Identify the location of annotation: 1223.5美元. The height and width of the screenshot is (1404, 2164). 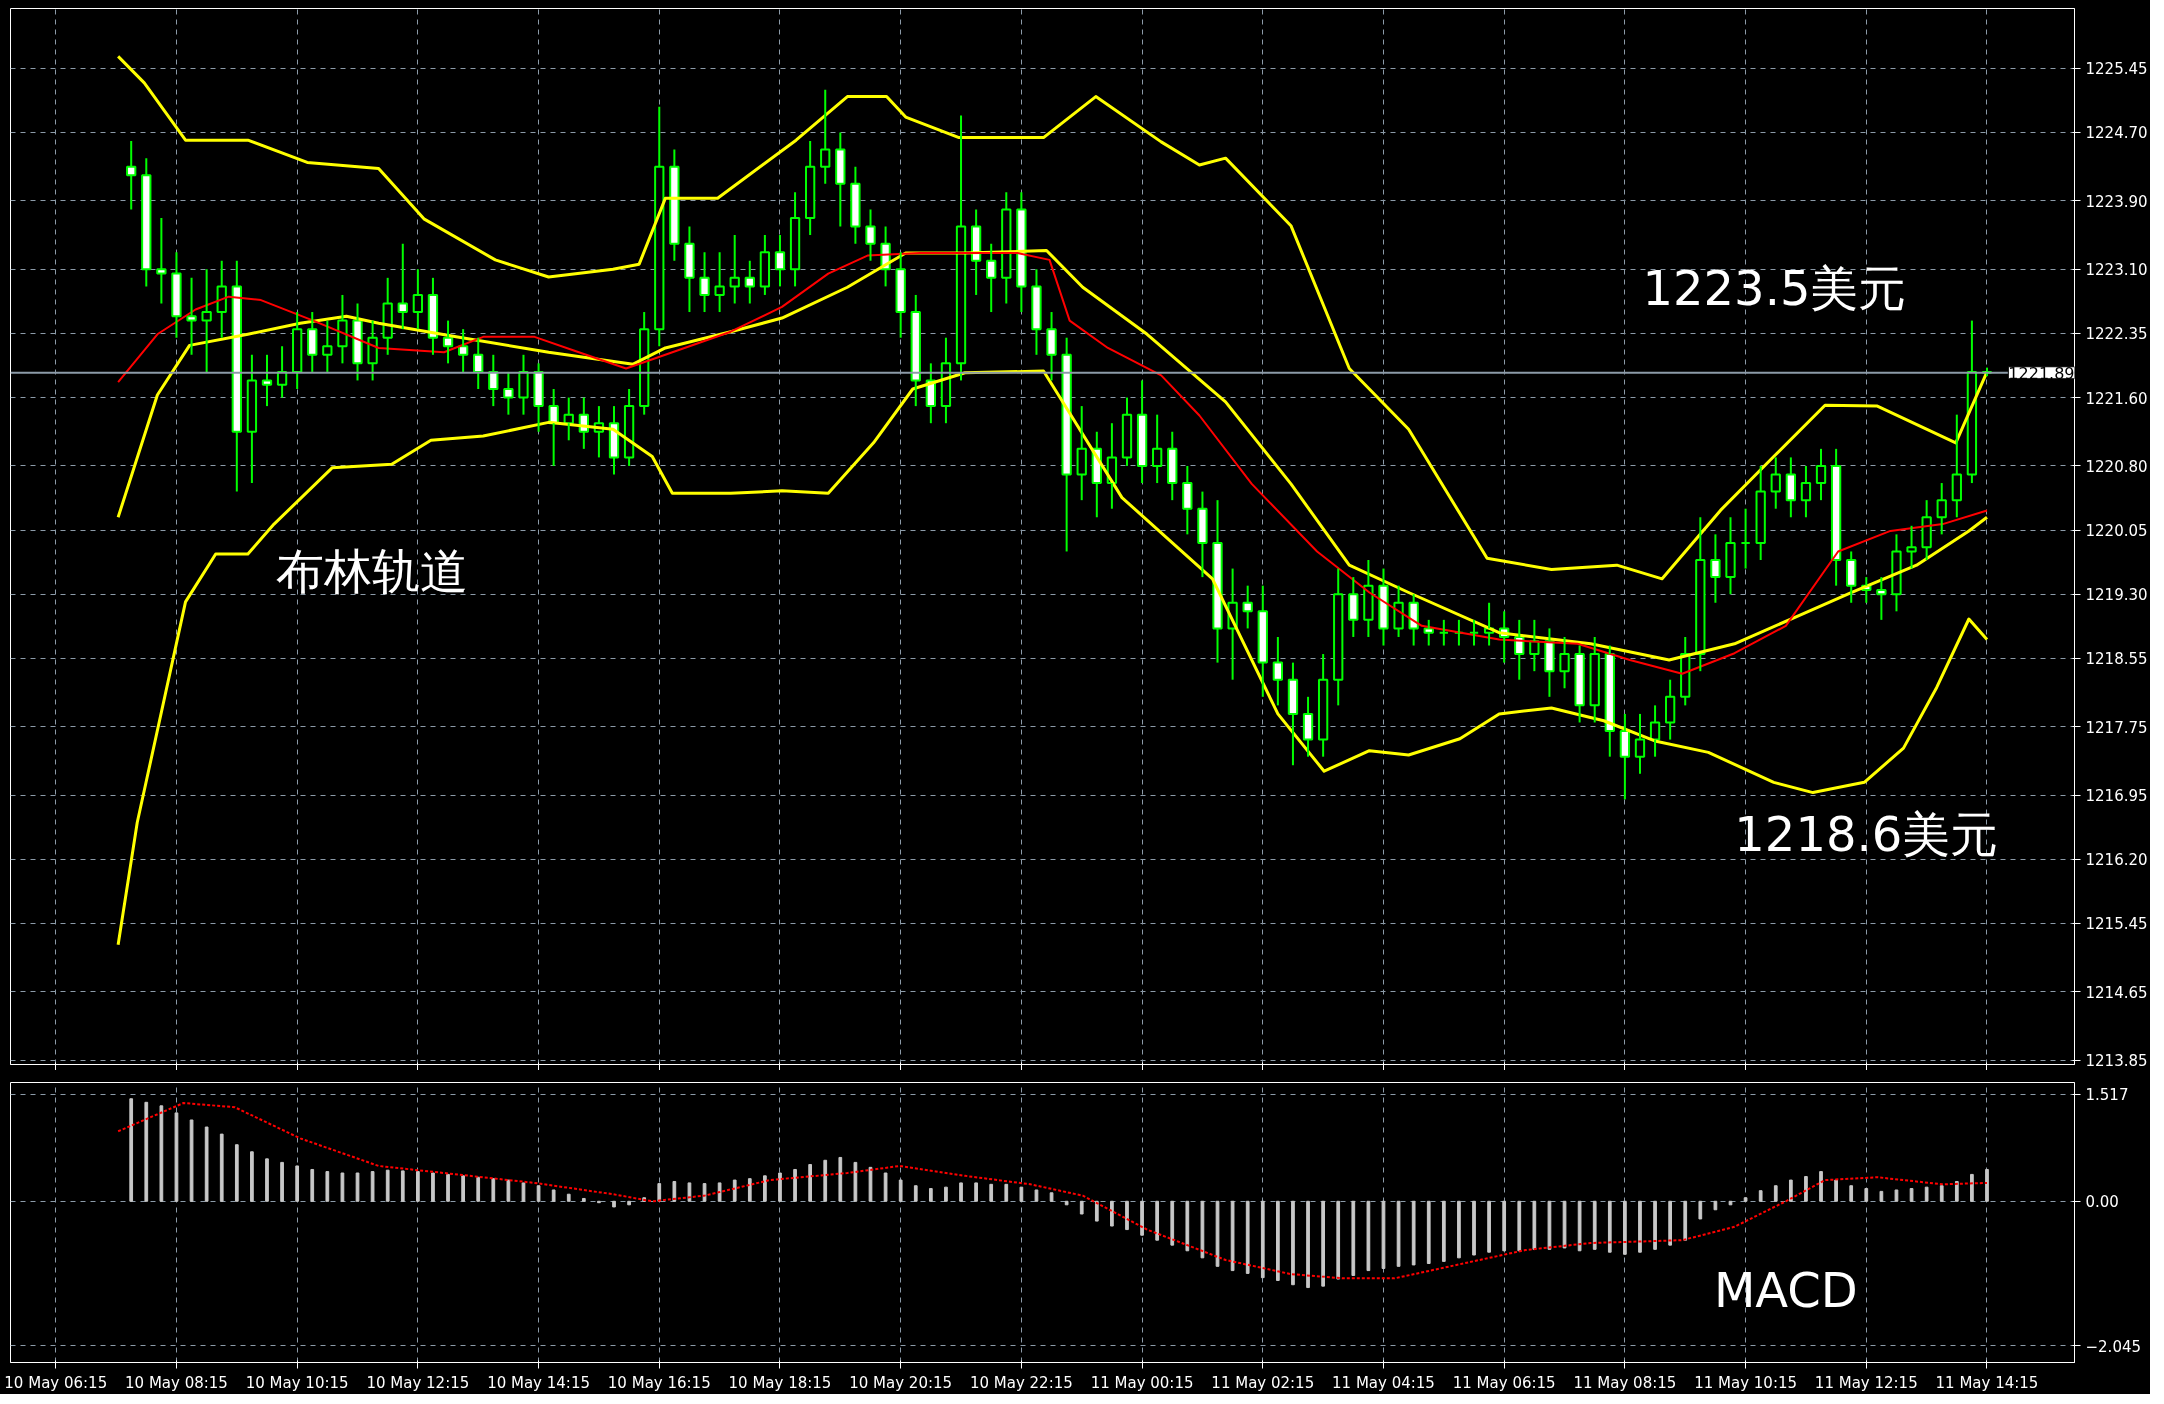
(1774, 287).